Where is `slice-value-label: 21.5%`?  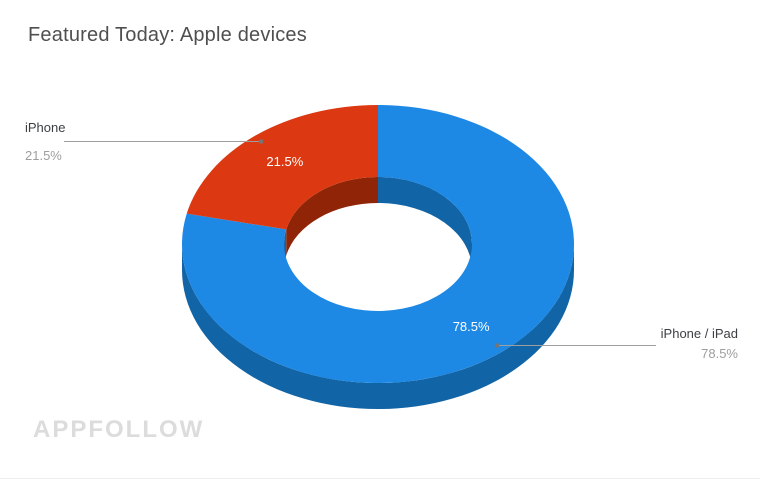 slice-value-label: 21.5% is located at coordinates (284, 161).